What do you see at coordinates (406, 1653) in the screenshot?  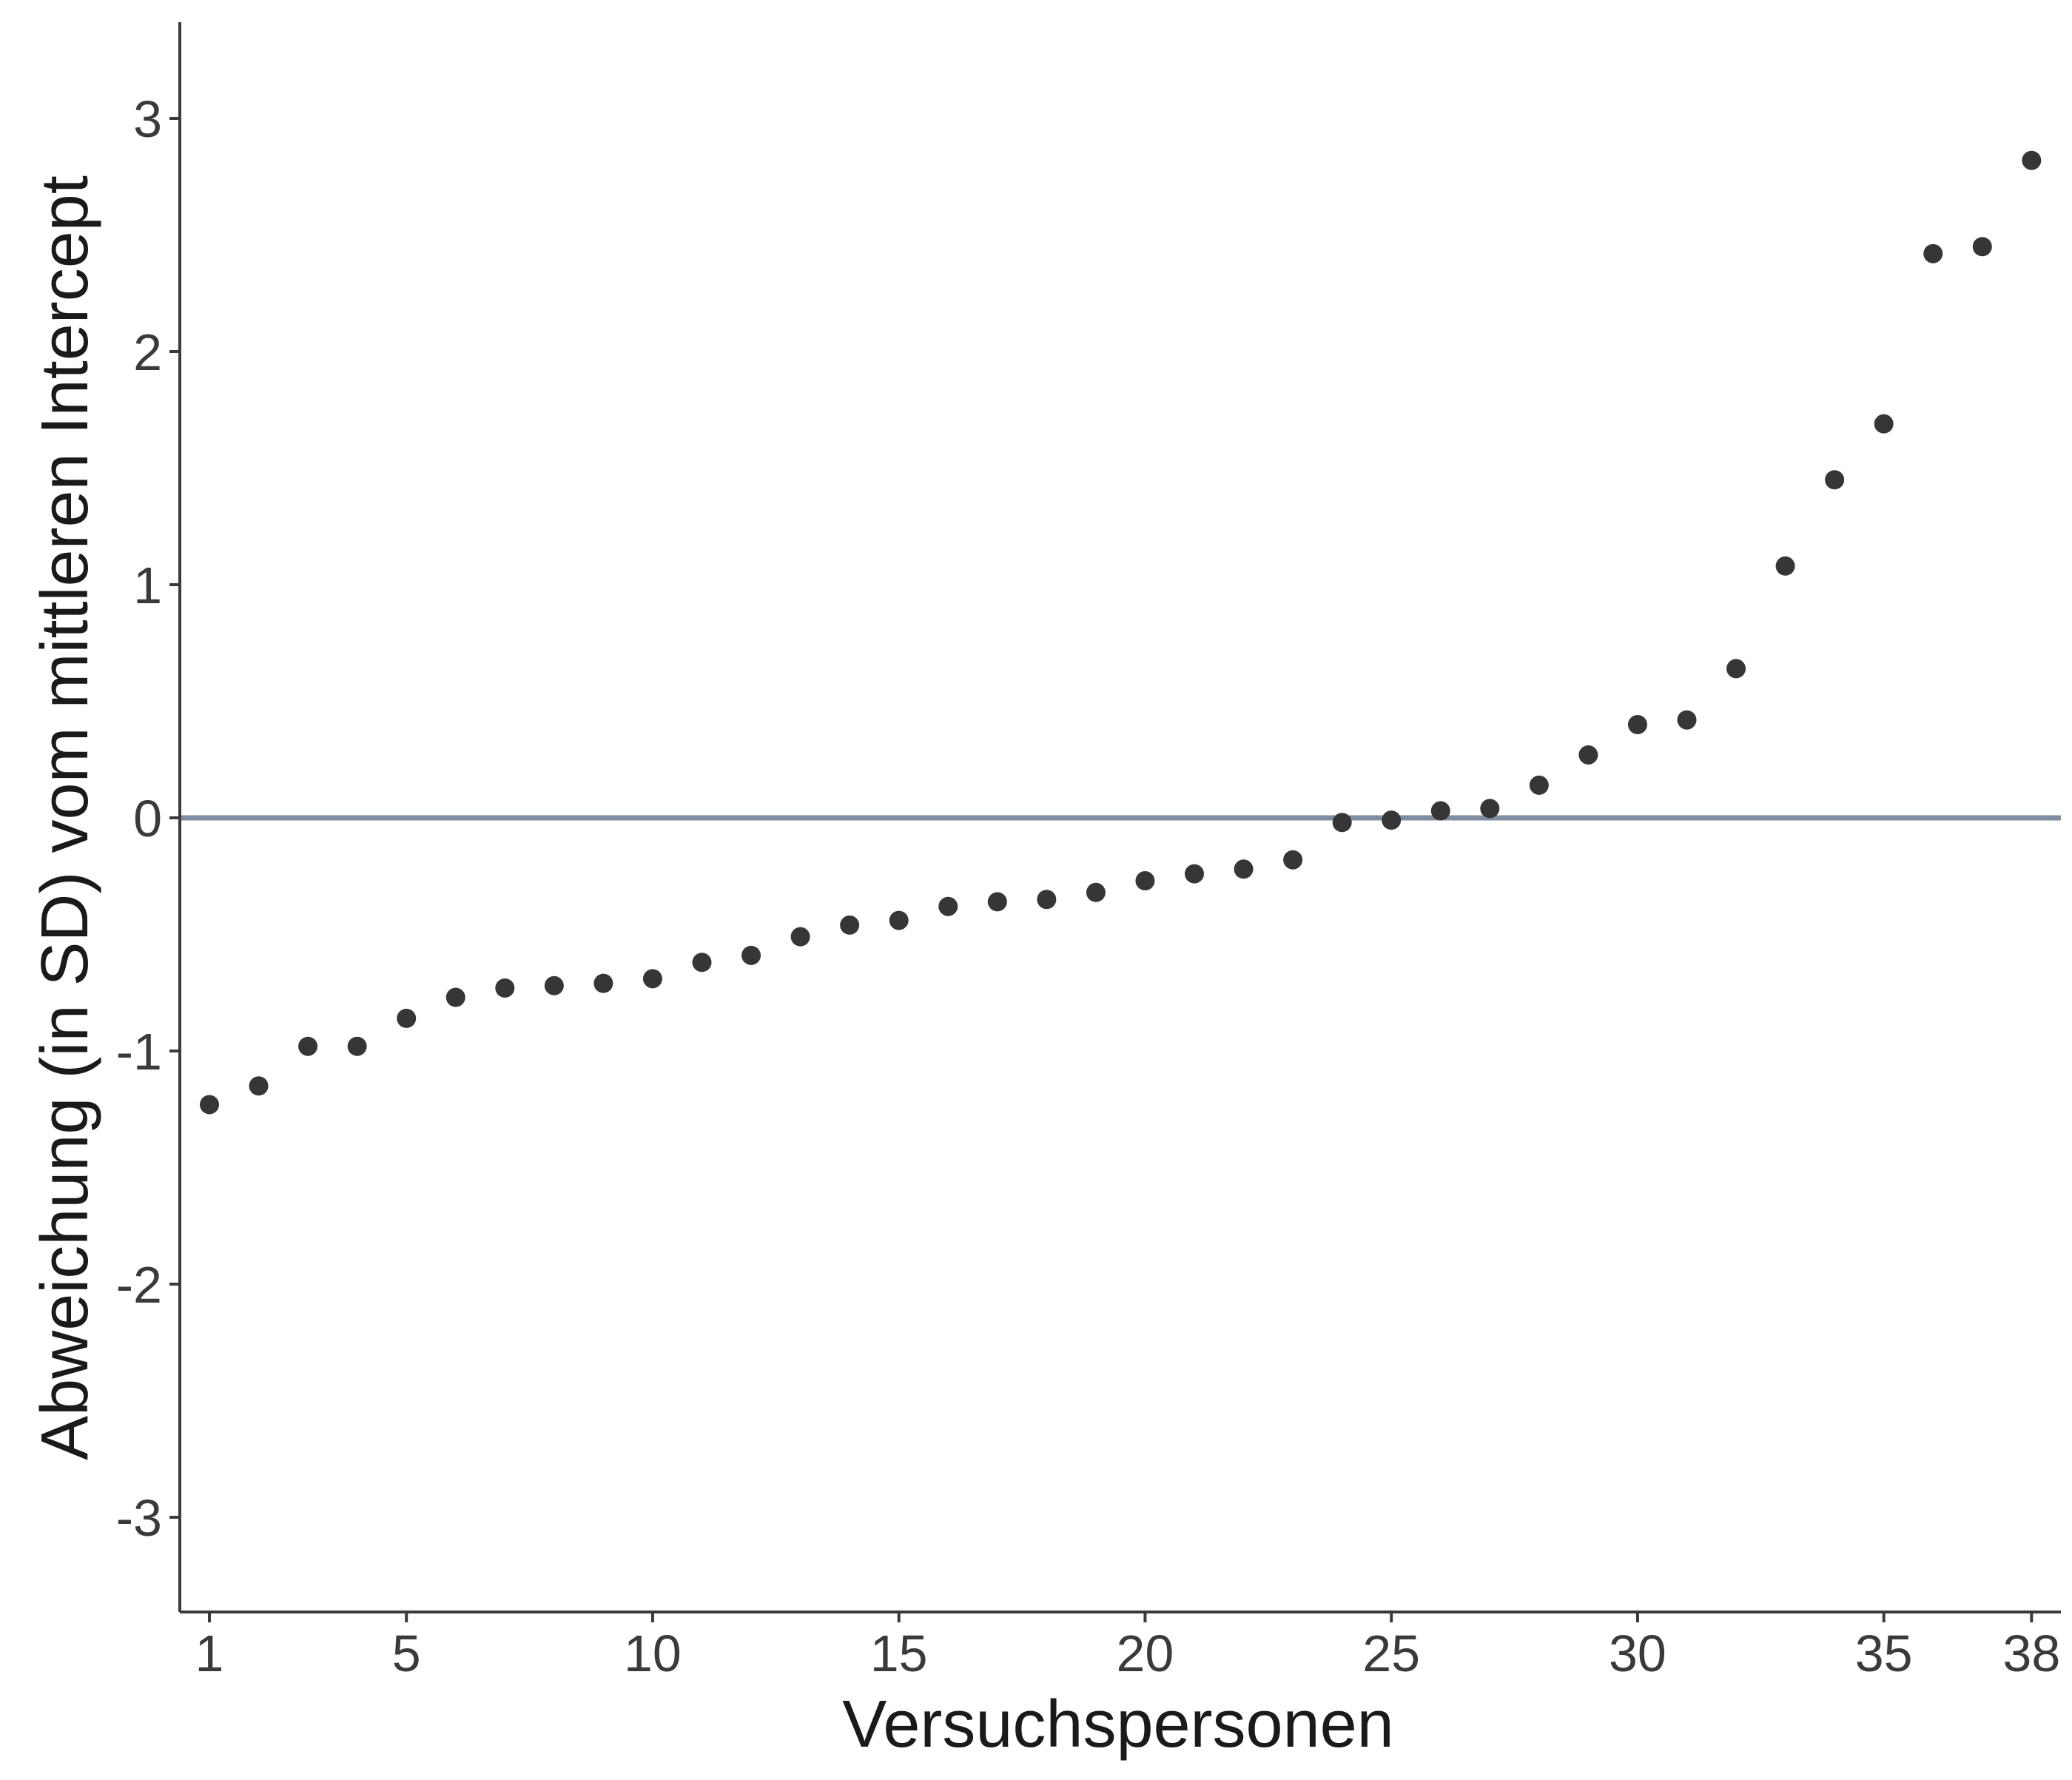 I see `x-tick-label: 5` at bounding box center [406, 1653].